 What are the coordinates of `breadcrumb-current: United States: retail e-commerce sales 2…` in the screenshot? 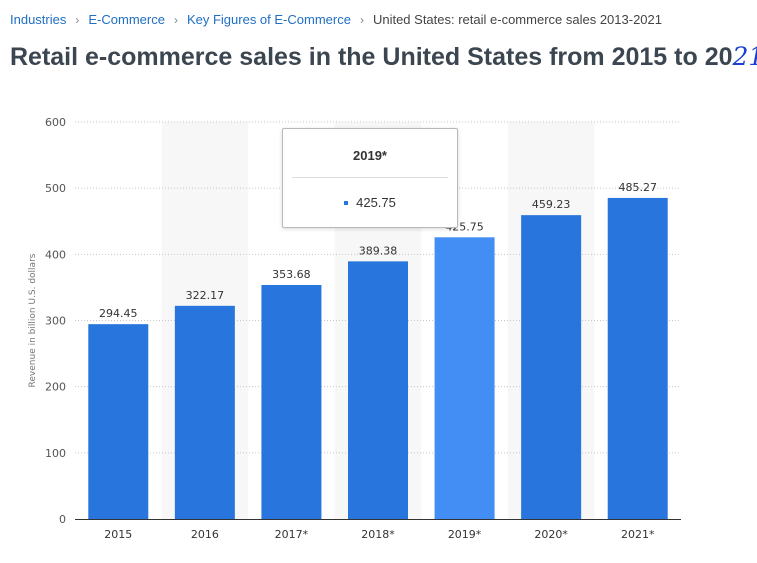 It's located at (517, 19).